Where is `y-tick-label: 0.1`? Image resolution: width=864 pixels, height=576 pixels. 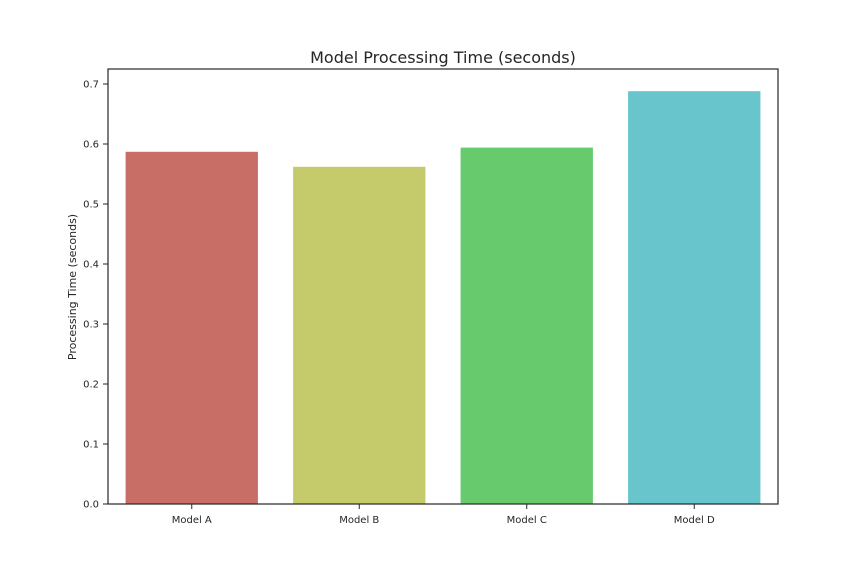 y-tick-label: 0.1 is located at coordinates (91, 445).